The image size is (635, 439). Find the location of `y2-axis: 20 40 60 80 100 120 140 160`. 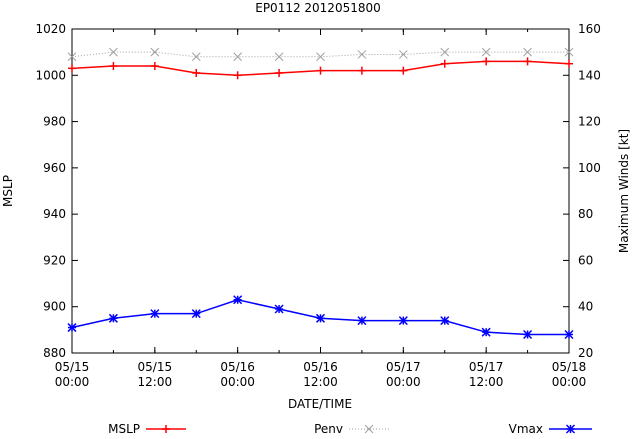

y2-axis: 20 40 60 80 100 120 140 160 is located at coordinates (582, 191).